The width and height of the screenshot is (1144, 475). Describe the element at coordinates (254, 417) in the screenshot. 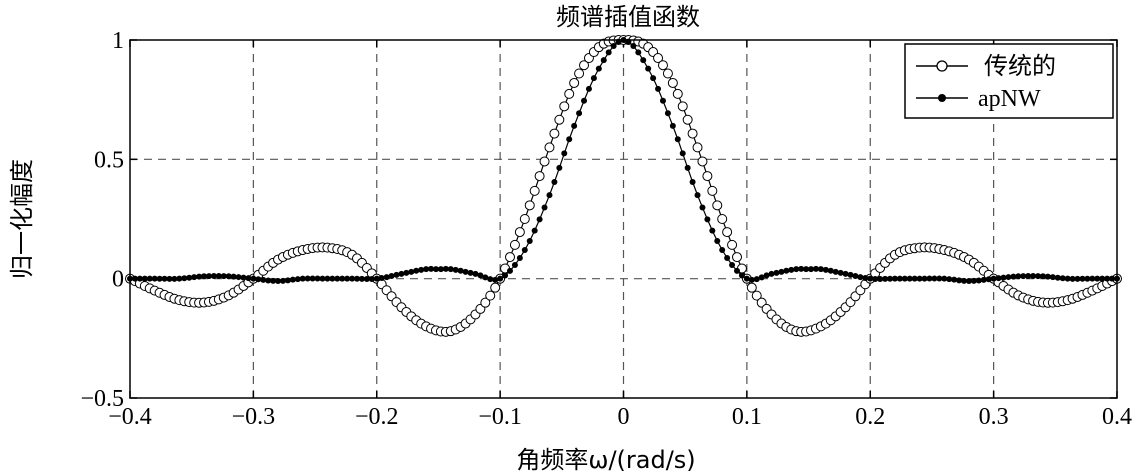

I see `x-tick-label: −0.3` at that location.